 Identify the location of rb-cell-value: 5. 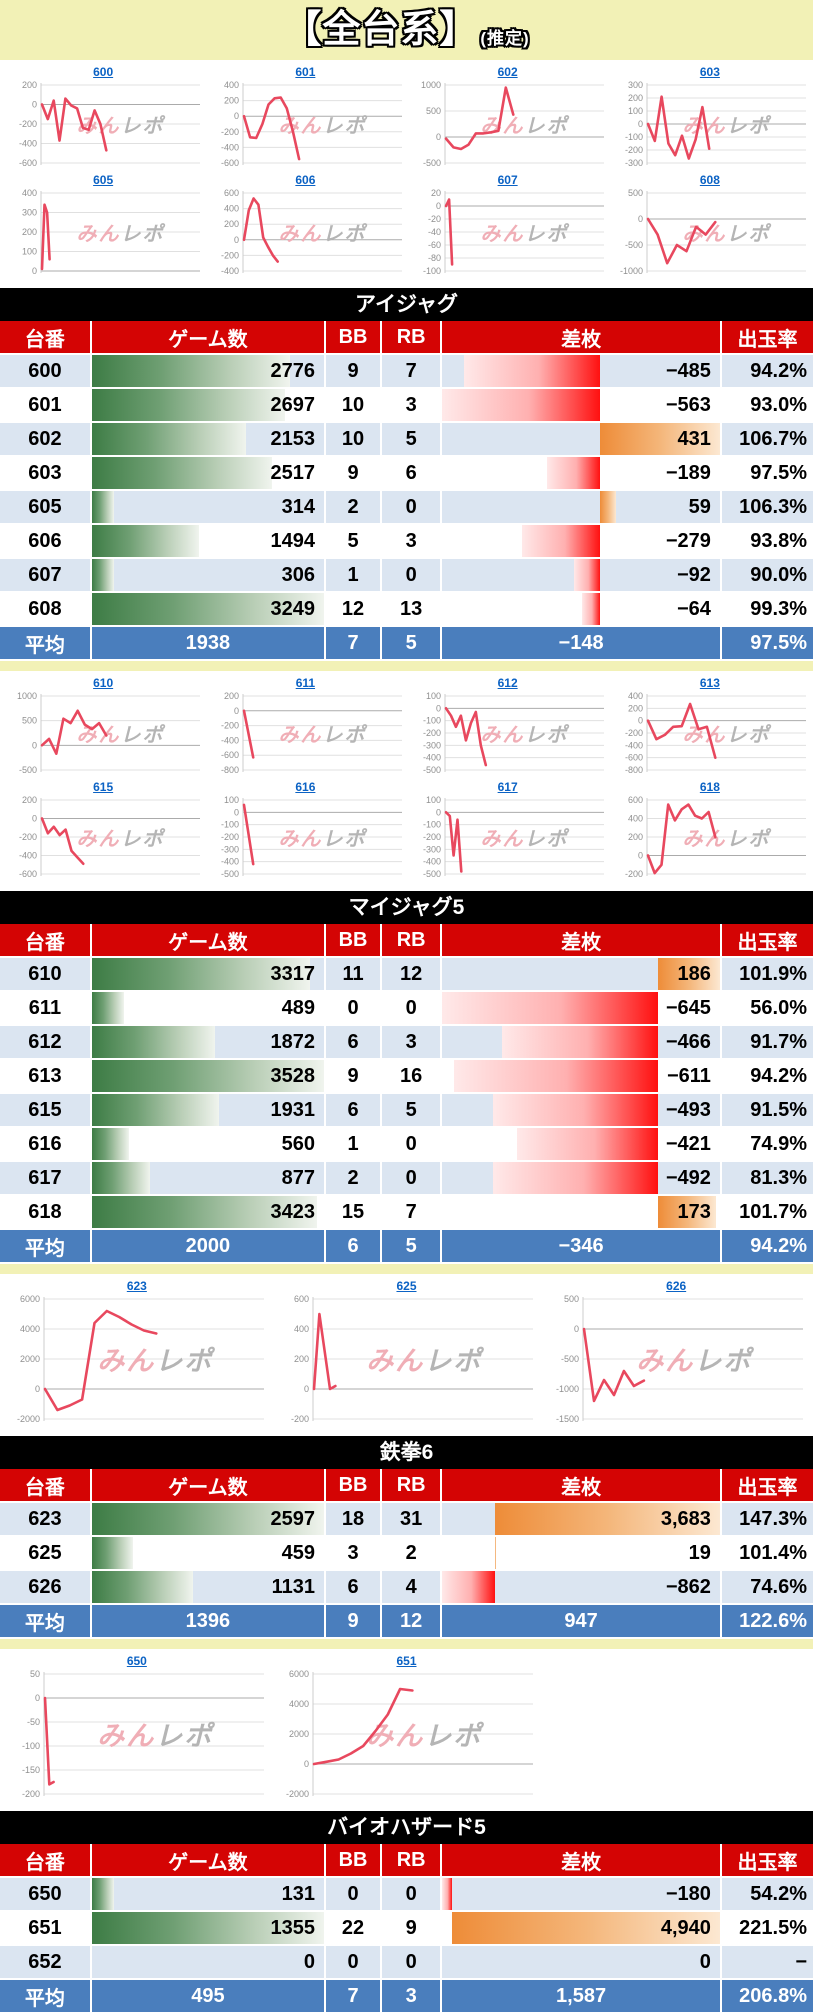
(411, 438).